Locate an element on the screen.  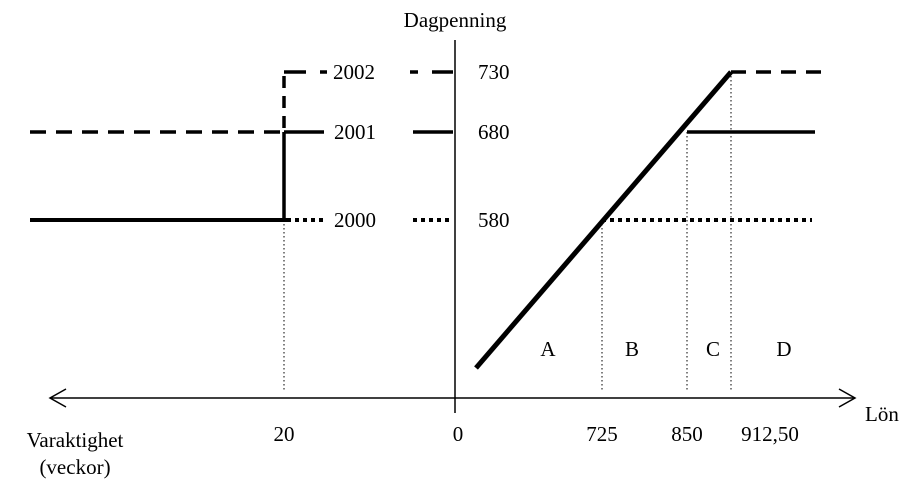
x-axis-label-left-line1: Varaktighet is located at coordinates (75, 440).